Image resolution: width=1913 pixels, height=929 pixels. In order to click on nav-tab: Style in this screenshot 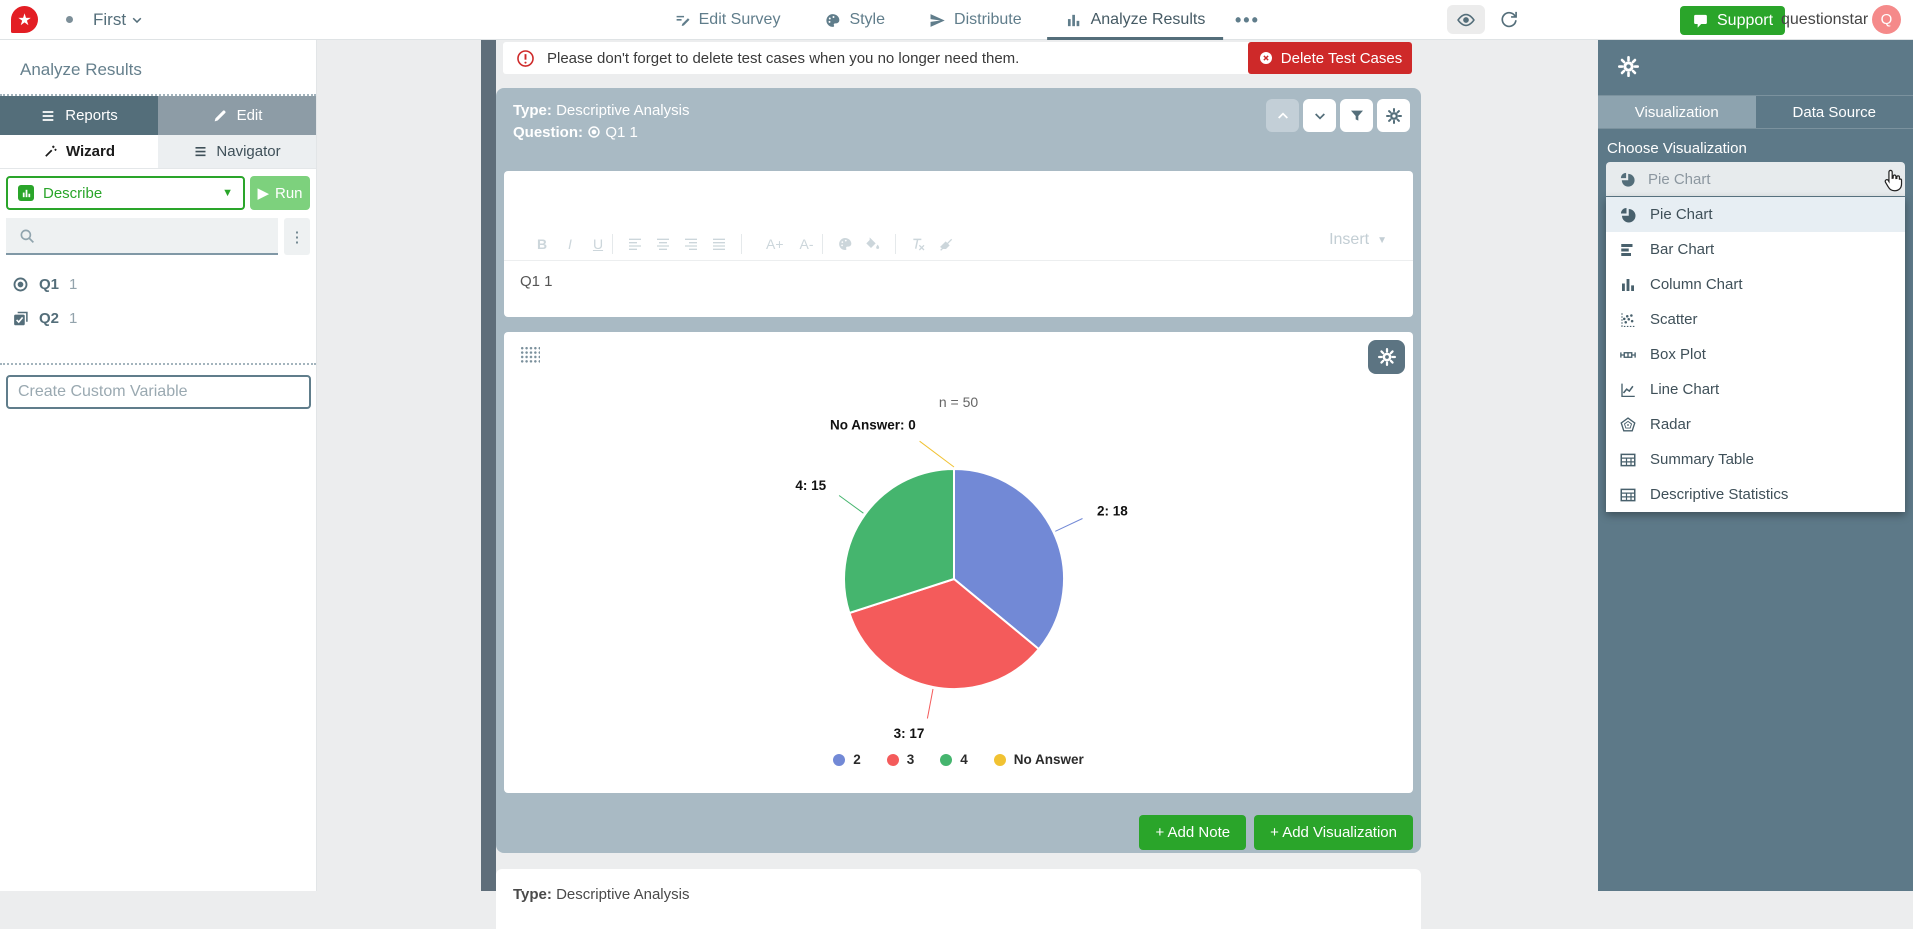, I will do `click(854, 20)`.